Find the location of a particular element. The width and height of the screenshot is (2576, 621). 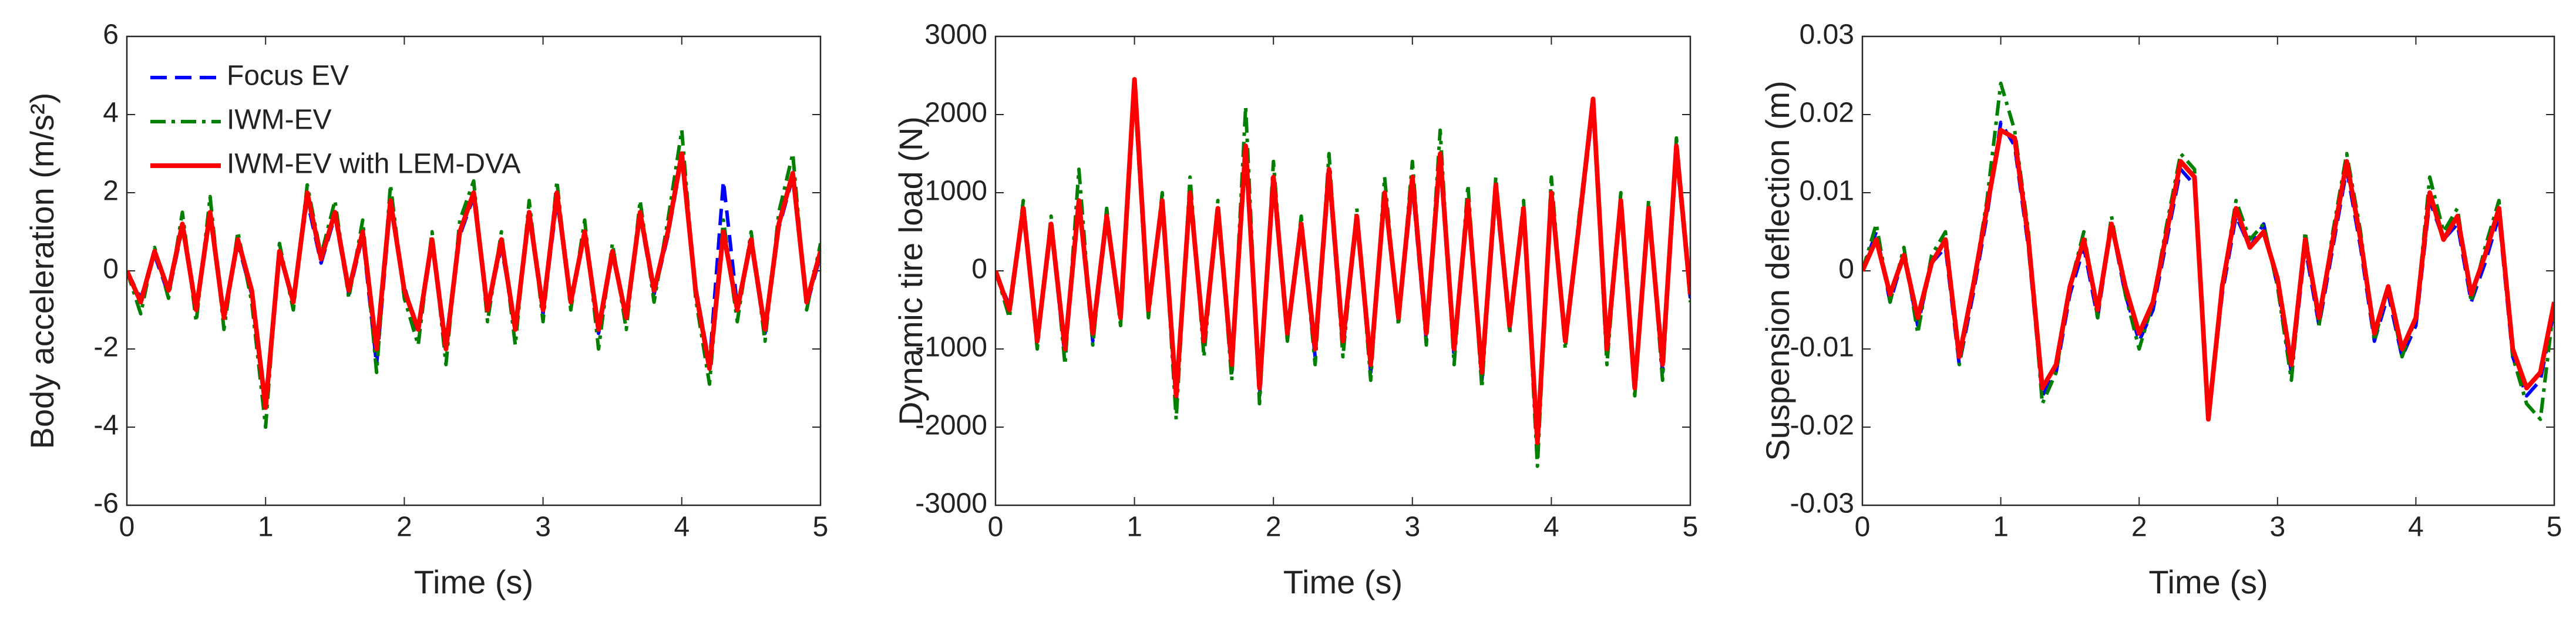

y-axis-label: Dynamic tire load (N) is located at coordinates (910, 270).